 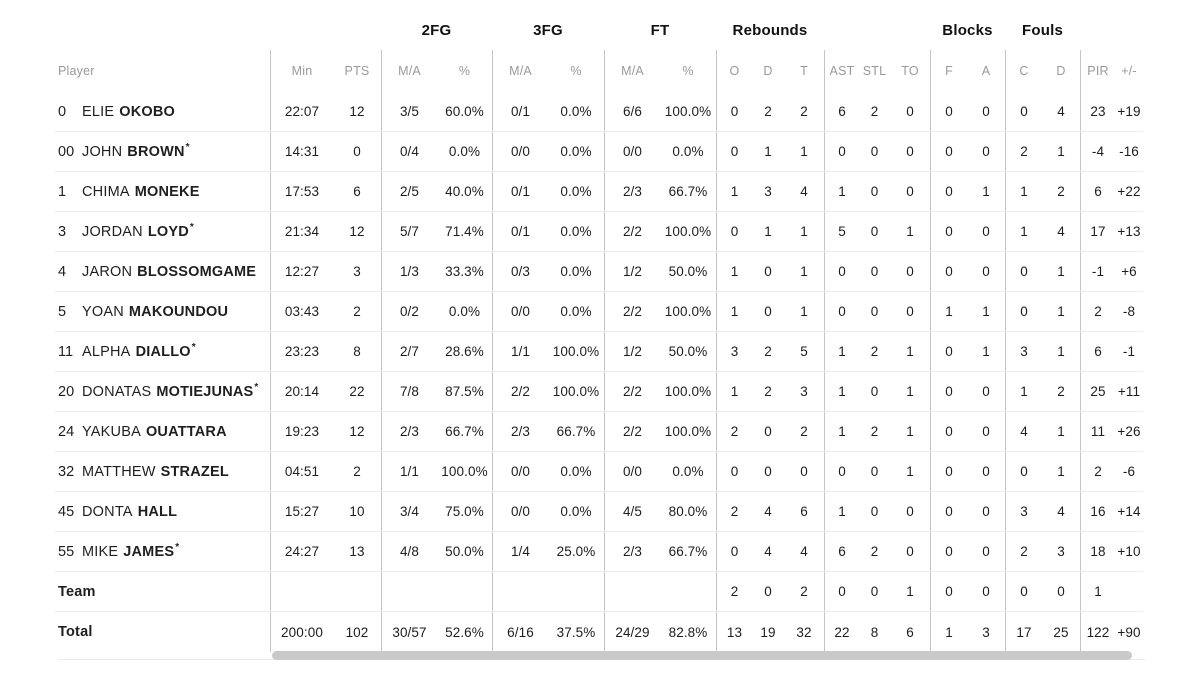 What do you see at coordinates (77, 591) in the screenshot?
I see `player-last-name: Team` at bounding box center [77, 591].